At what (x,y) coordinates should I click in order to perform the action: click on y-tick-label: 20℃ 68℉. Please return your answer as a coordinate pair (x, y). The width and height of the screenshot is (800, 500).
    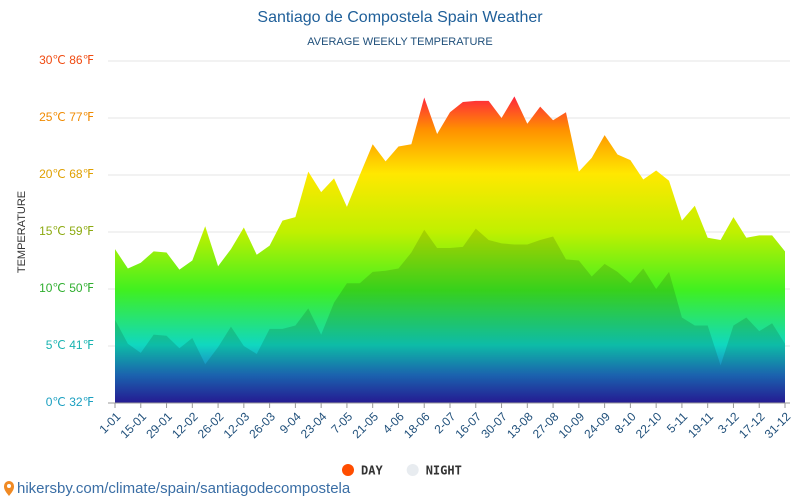
    Looking at the image, I should click on (66, 174).